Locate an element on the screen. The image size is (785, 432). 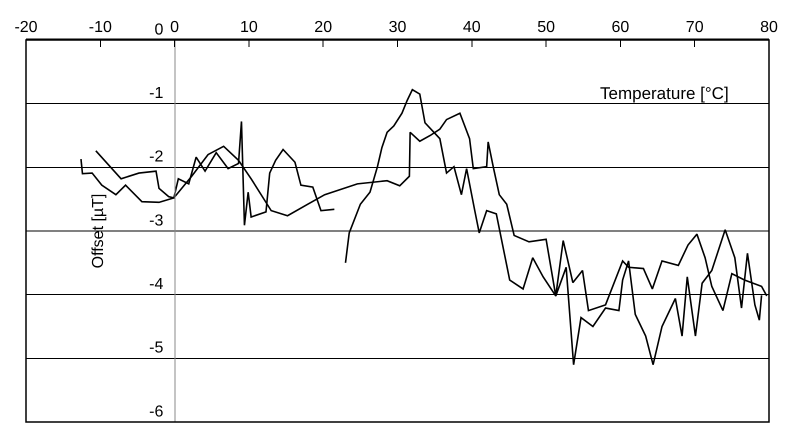
x-tick-label: 20 is located at coordinates (323, 27).